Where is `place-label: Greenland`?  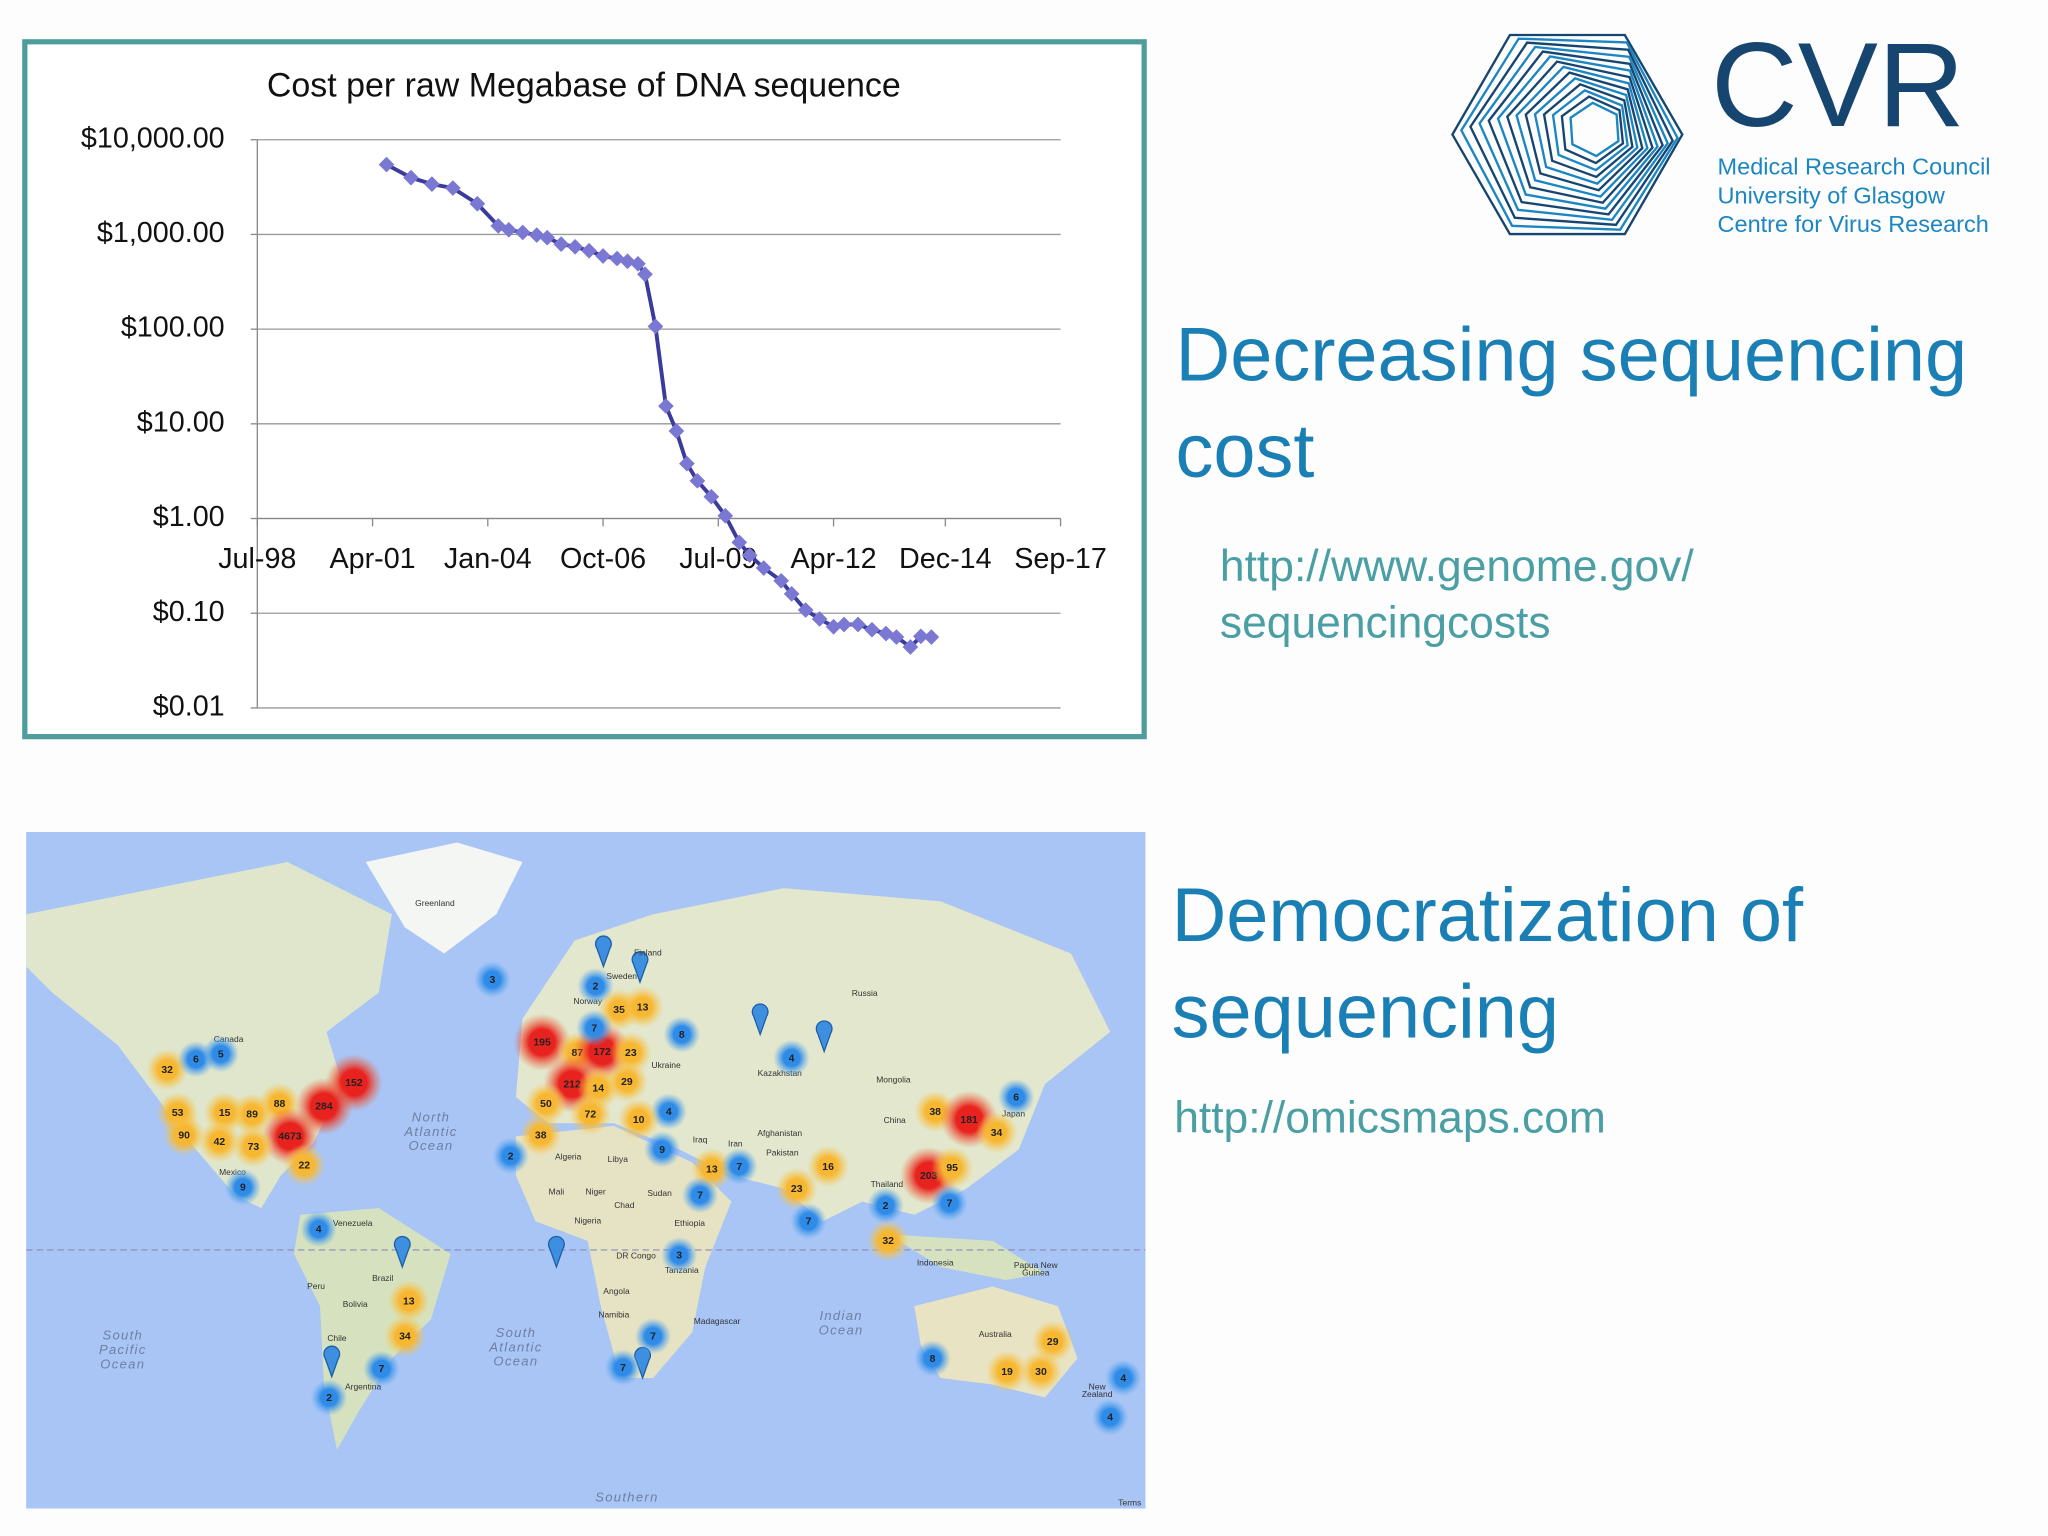 place-label: Greenland is located at coordinates (435, 903).